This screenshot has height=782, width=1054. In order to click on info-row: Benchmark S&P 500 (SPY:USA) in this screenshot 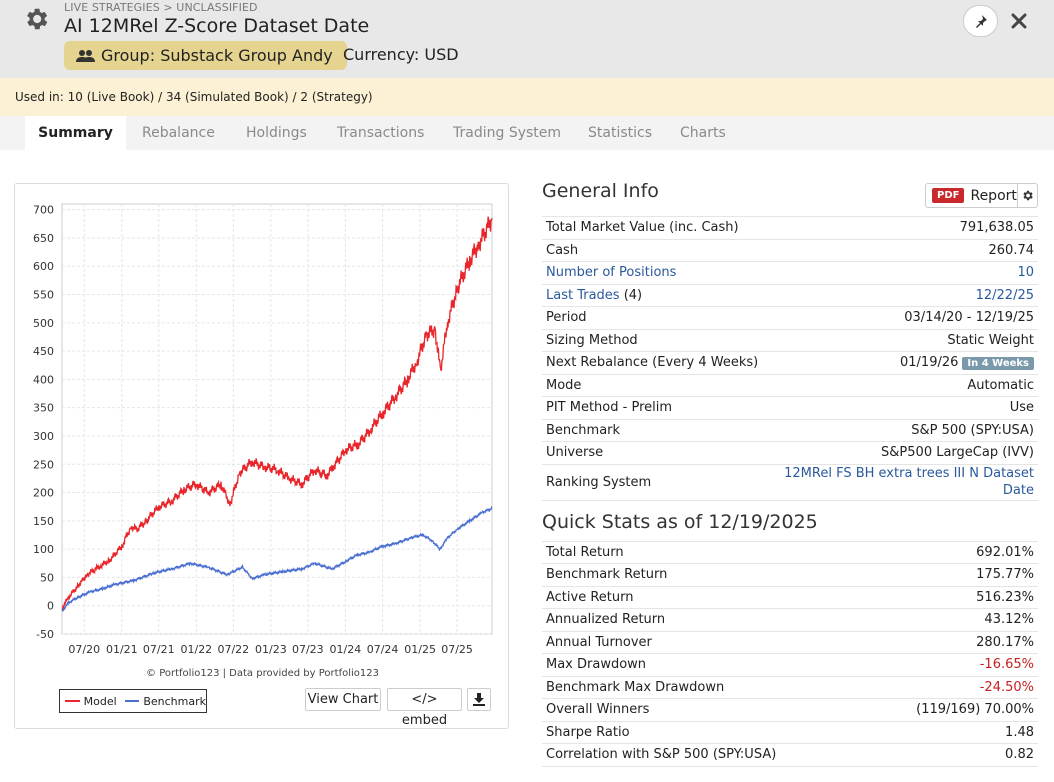, I will do `click(790, 430)`.